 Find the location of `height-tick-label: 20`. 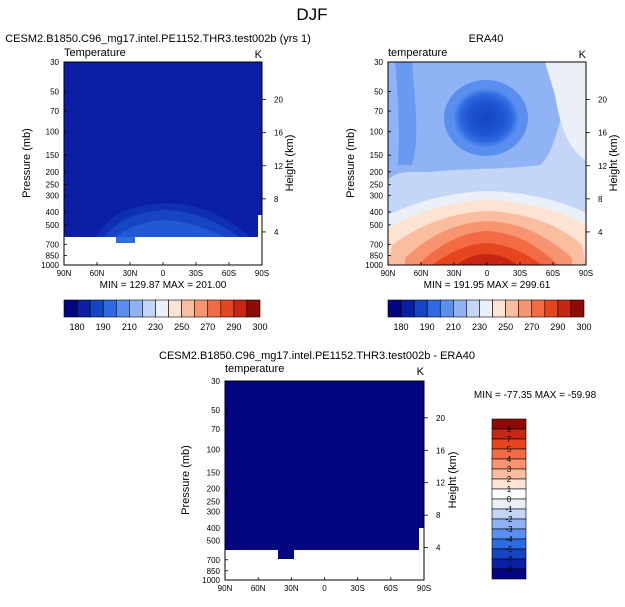

height-tick-label: 20 is located at coordinates (602, 100).